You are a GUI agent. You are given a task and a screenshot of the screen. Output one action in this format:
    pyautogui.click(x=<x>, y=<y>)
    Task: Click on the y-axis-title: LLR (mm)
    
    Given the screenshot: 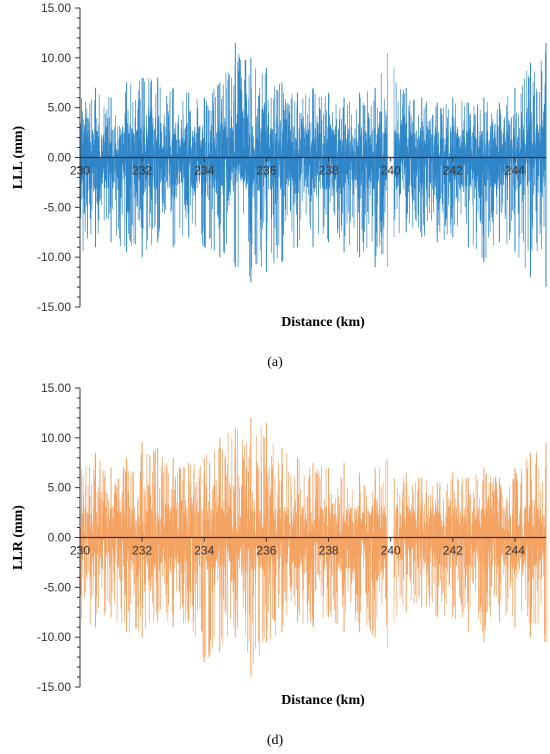 What is the action you would take?
    pyautogui.click(x=18, y=537)
    